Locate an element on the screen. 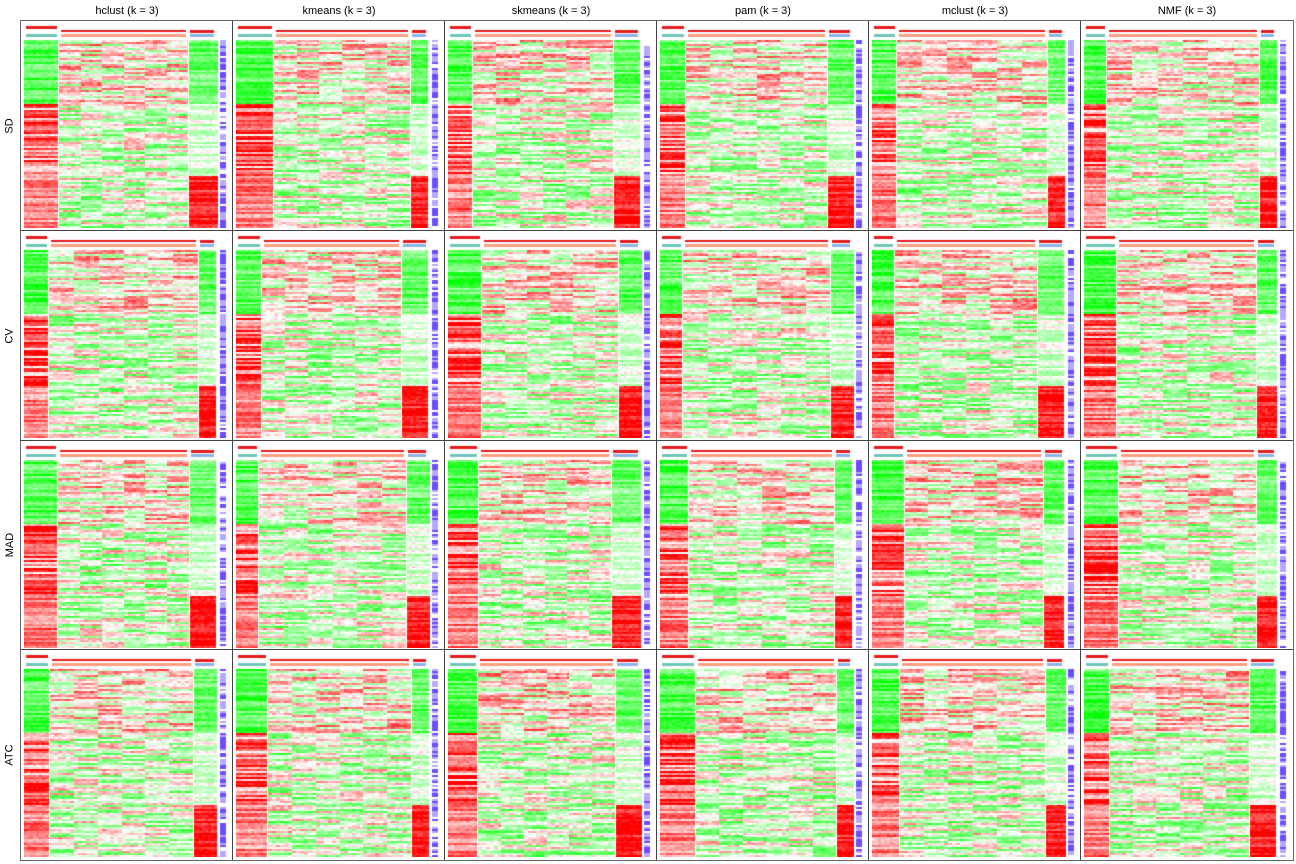 The image size is (1296, 864). row-label: MAD is located at coordinates (10, 545).